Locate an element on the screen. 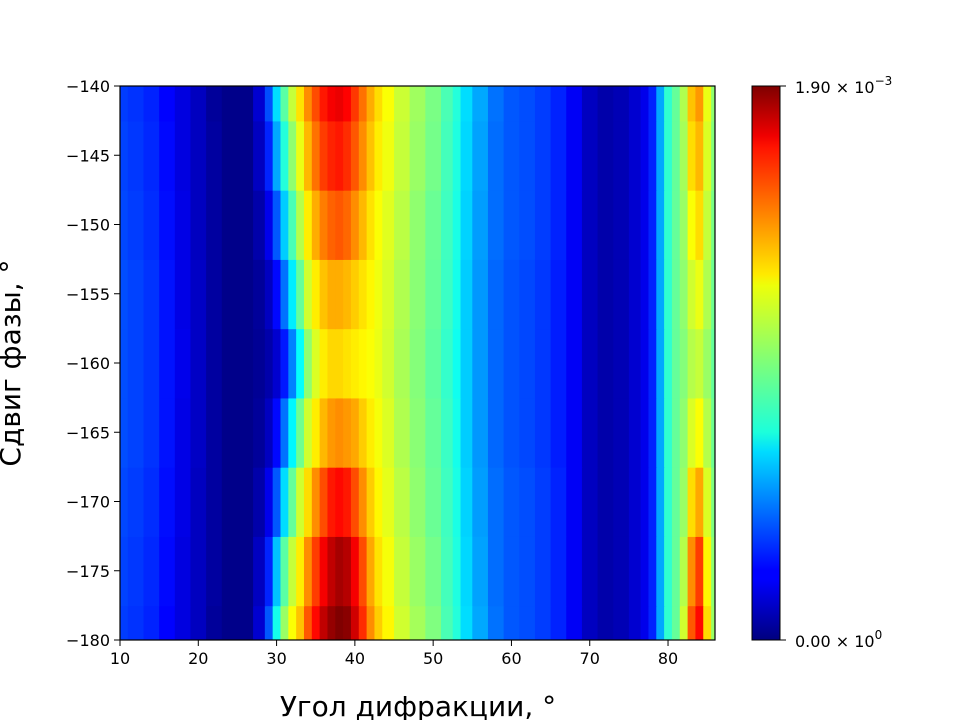 This screenshot has height=720, width=960. x-tick-label: 50 is located at coordinates (433, 658).